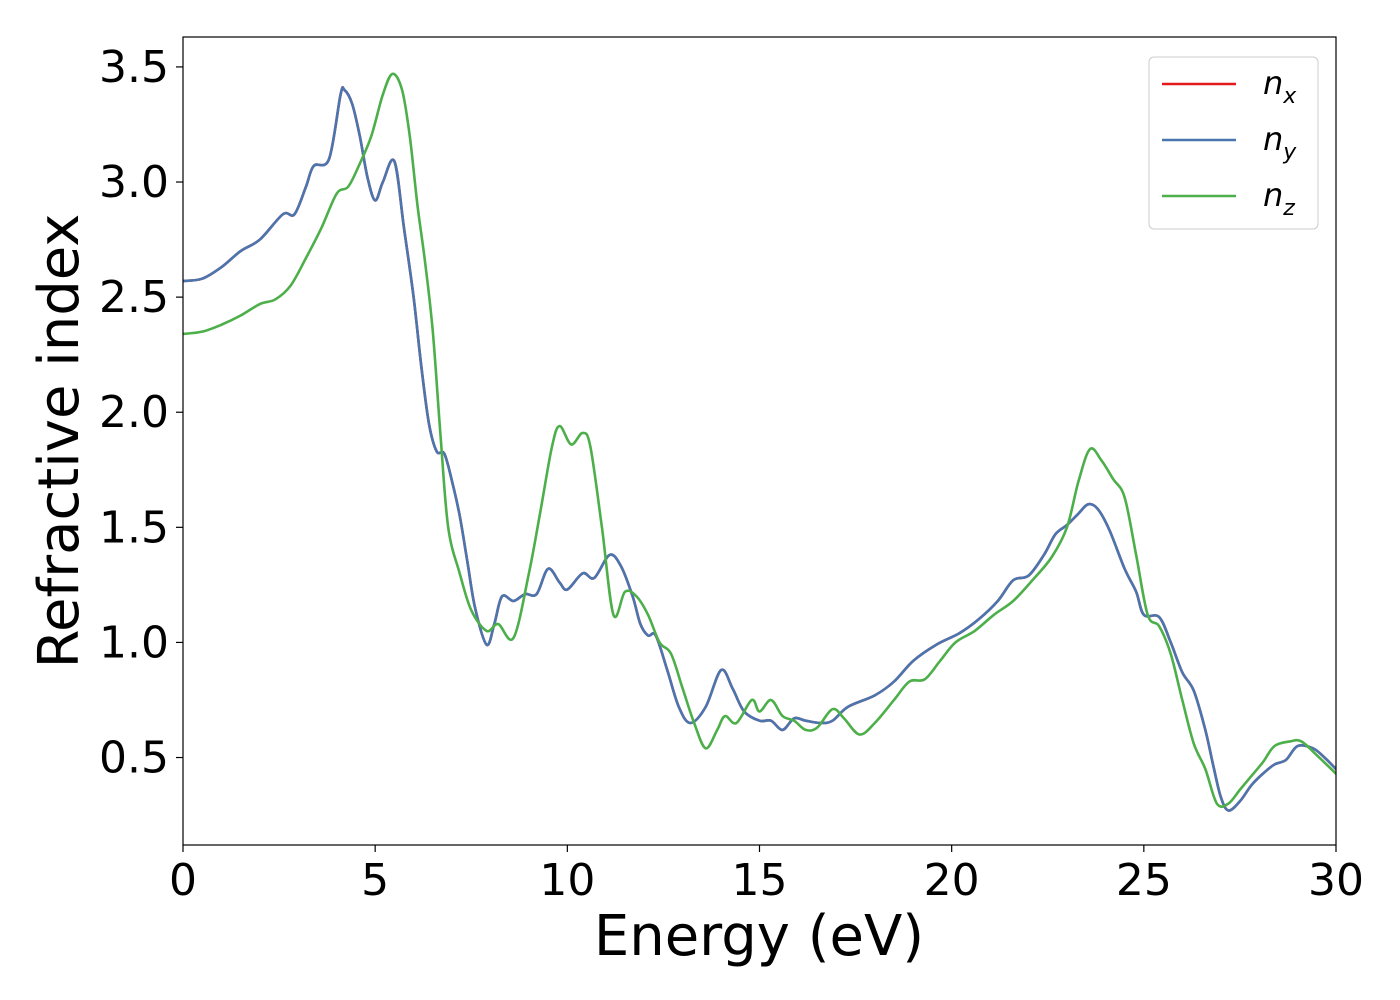 The height and width of the screenshot is (1000, 1400). I want to click on x-tick-label: 20, so click(952, 880).